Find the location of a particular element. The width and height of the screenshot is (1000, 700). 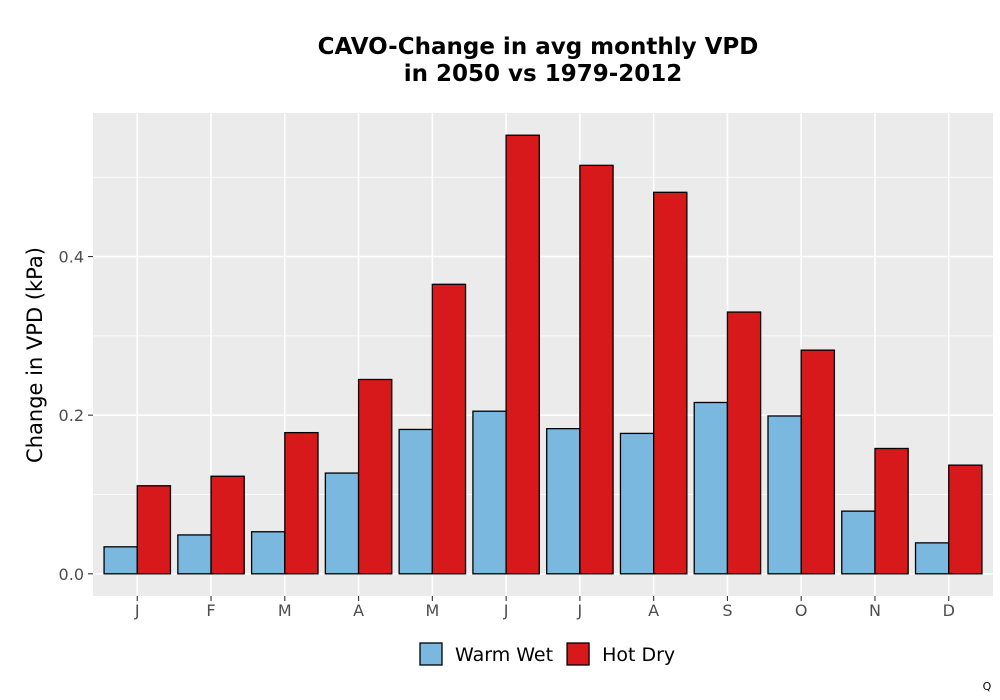

chart-title-line-2: in 2050 vs 1979-2012 is located at coordinates (543, 74).